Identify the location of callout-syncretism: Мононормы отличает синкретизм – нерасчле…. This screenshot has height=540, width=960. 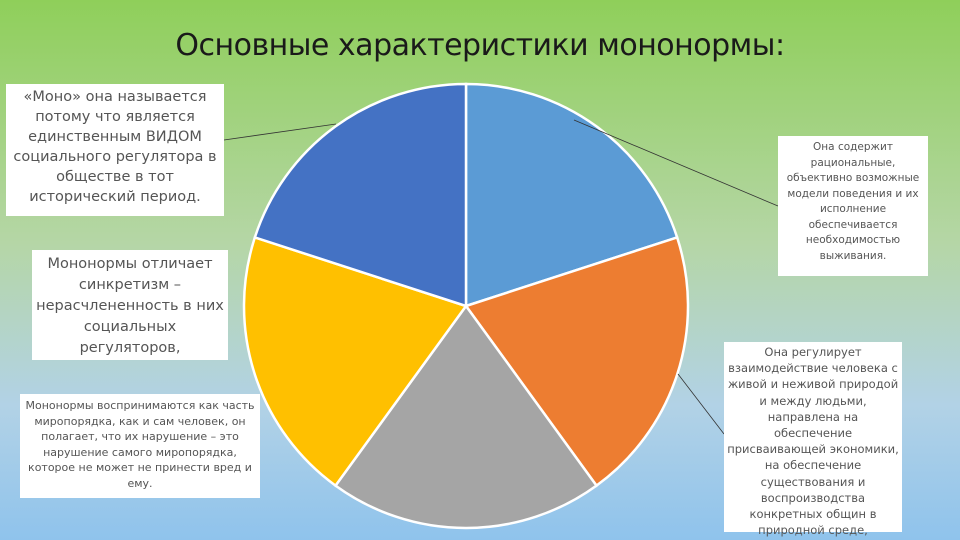
(130, 305).